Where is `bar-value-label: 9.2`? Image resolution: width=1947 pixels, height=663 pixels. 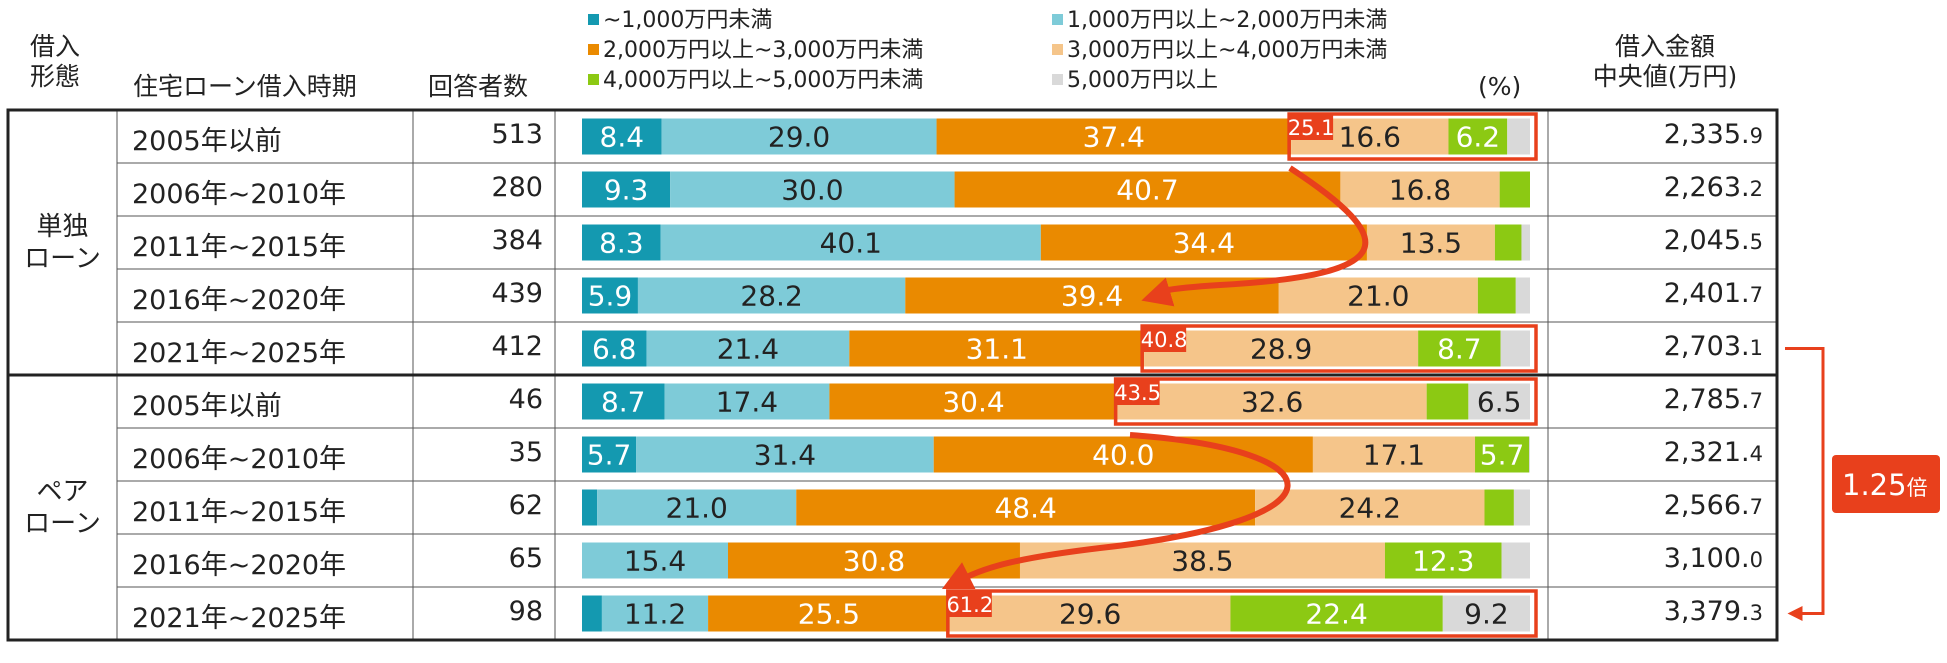
bar-value-label: 9.2 is located at coordinates (1486, 614).